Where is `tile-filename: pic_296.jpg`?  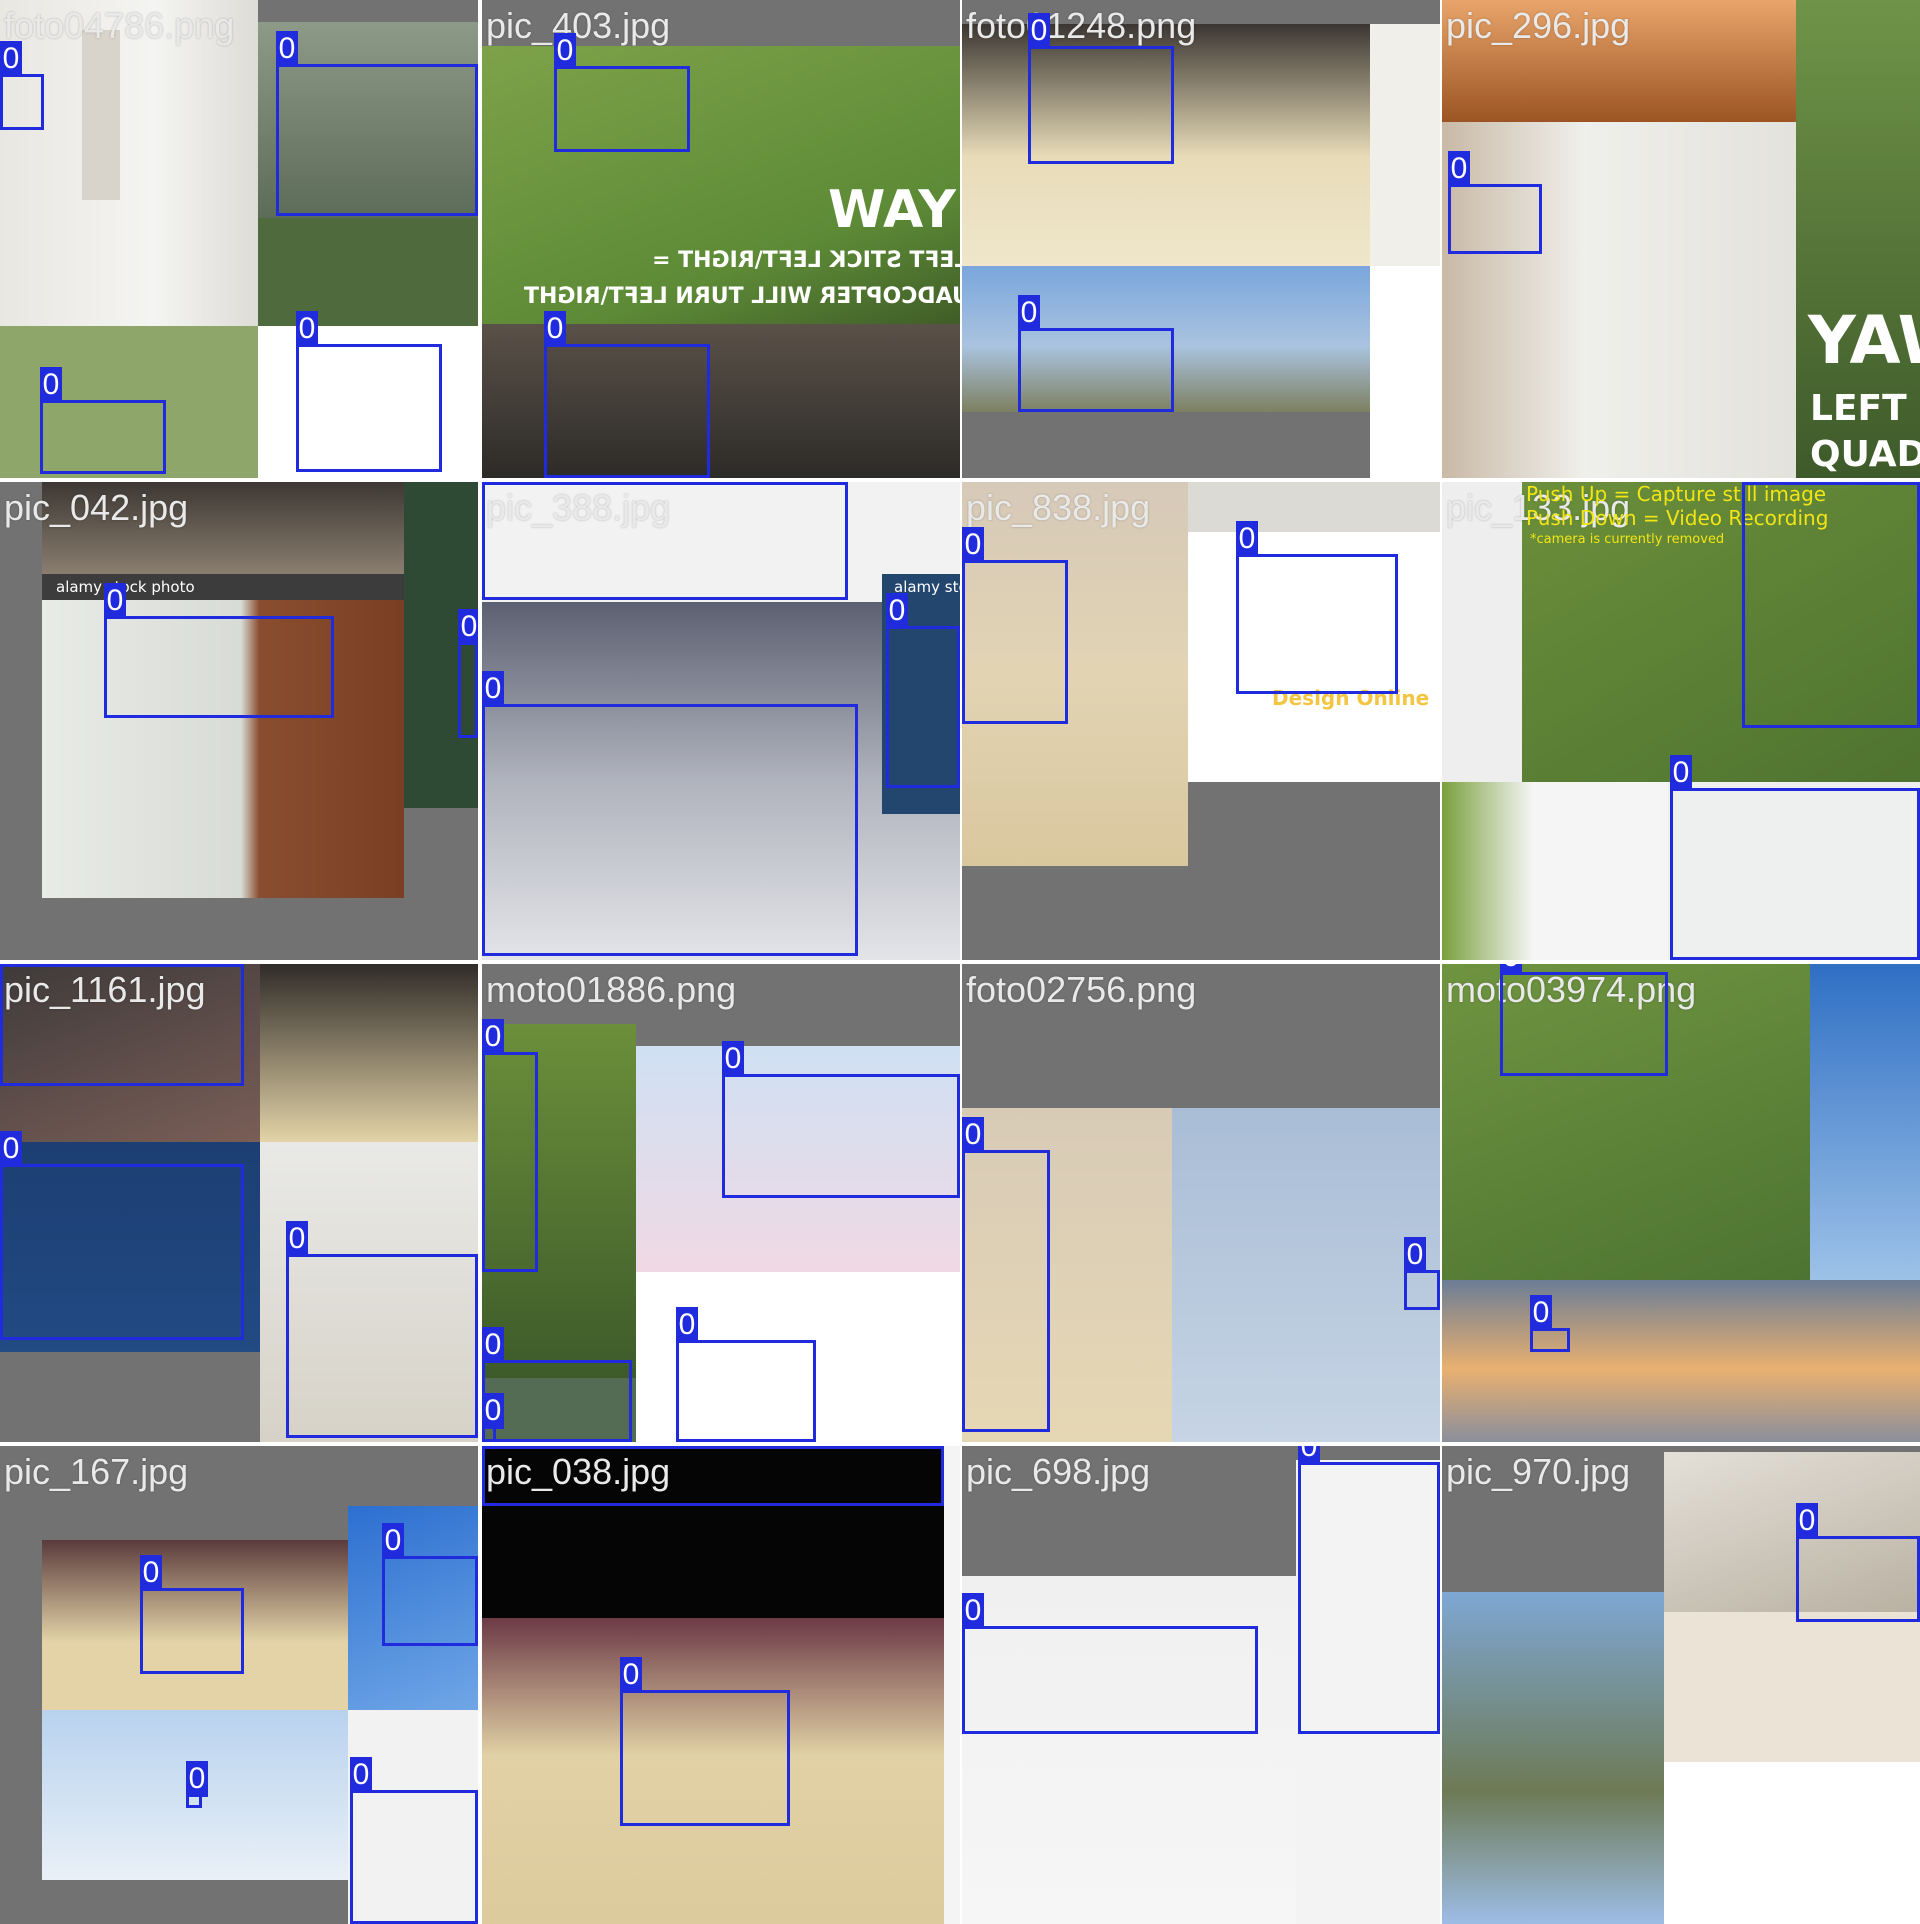
tile-filename: pic_296.jpg is located at coordinates (1538, 25).